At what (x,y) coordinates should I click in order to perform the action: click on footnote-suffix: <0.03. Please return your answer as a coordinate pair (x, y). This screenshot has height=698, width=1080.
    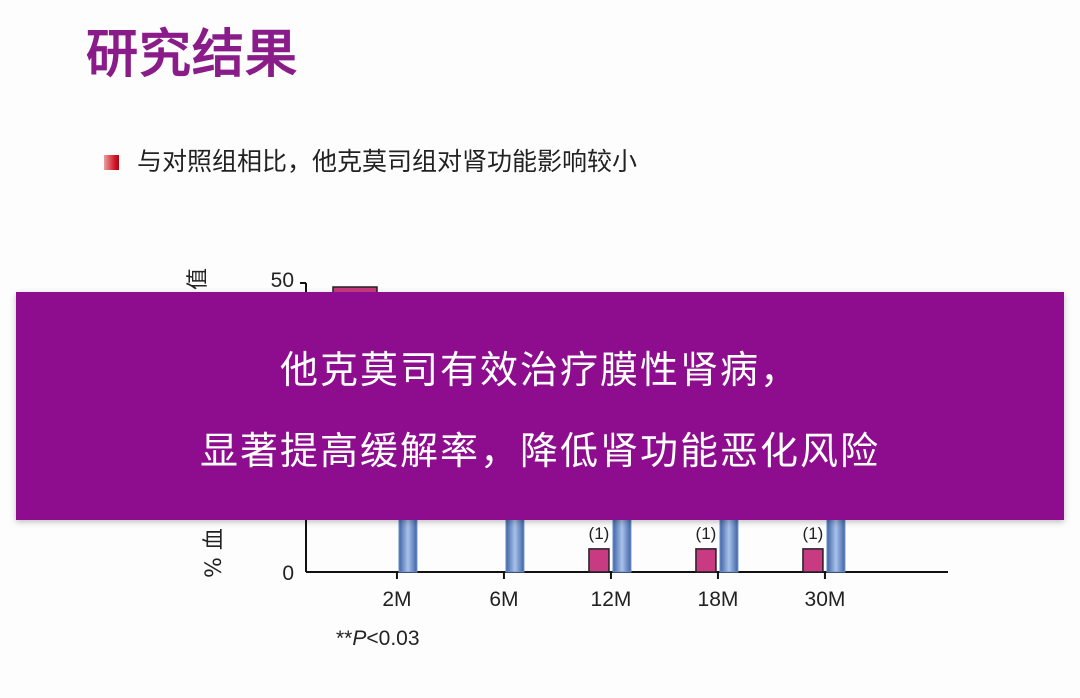
    Looking at the image, I should click on (392, 638).